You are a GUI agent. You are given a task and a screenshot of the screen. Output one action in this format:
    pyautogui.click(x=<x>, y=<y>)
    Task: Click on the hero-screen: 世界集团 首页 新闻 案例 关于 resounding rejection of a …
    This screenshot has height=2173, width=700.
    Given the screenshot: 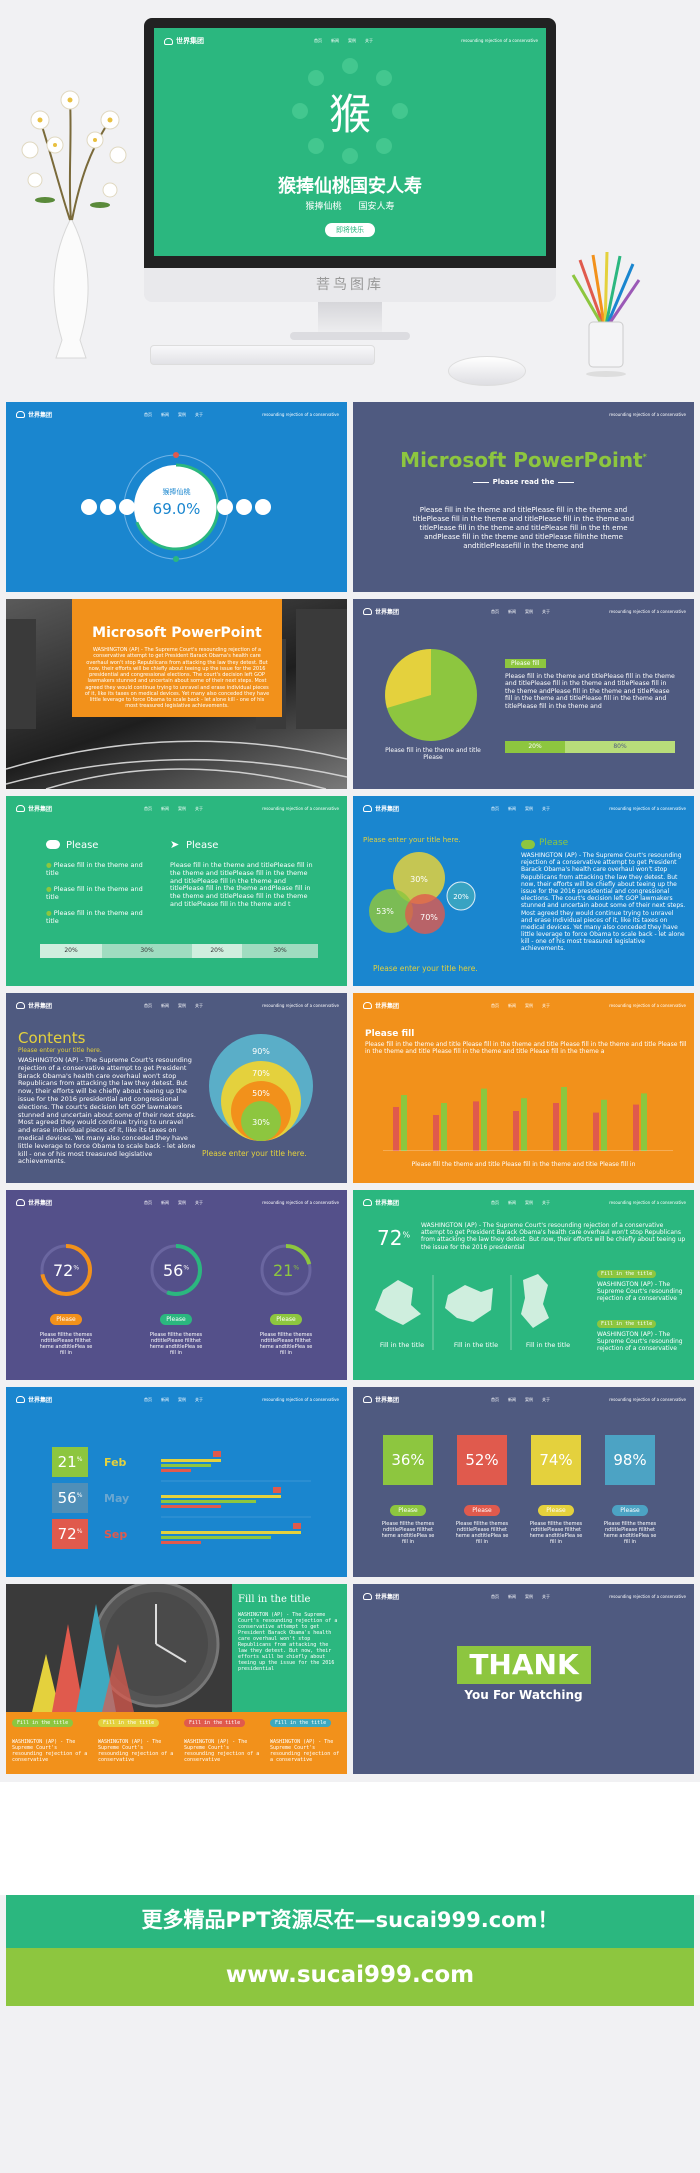 What is the action you would take?
    pyautogui.click(x=350, y=142)
    